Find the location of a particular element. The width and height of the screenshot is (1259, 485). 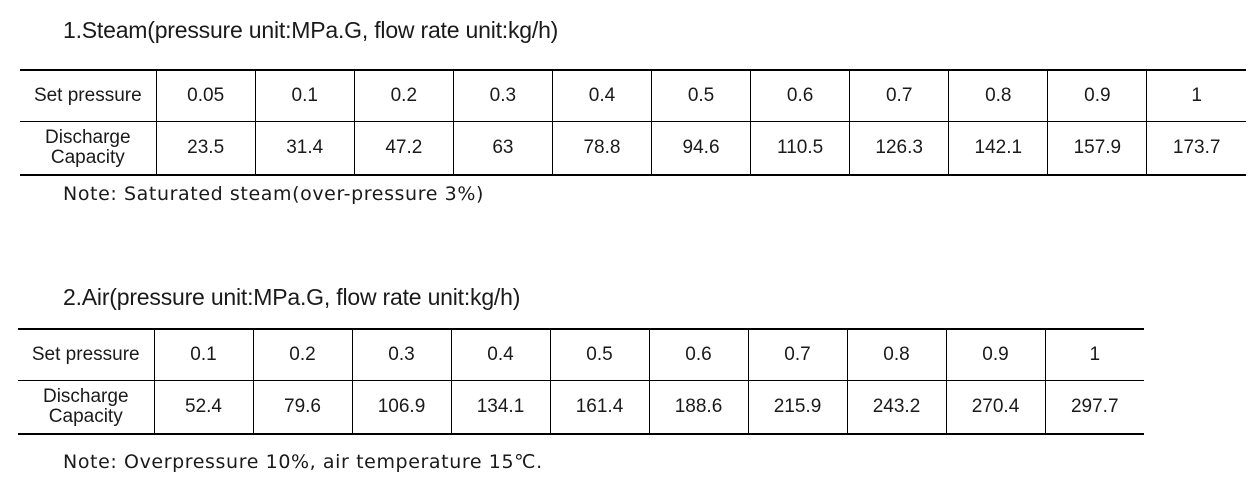

table-cell: 94.6 is located at coordinates (700, 148).